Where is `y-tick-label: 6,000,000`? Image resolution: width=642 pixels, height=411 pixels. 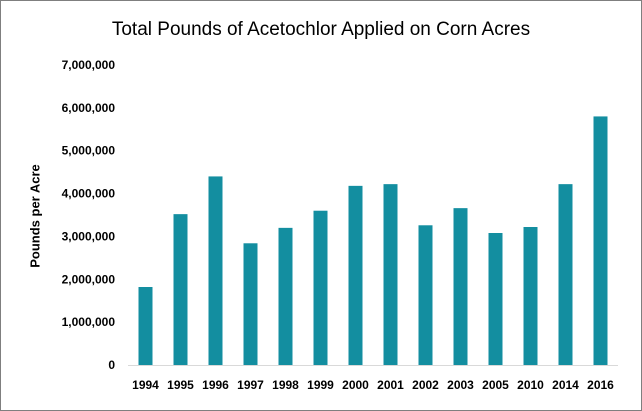
y-tick-label: 6,000,000 is located at coordinates (89, 108).